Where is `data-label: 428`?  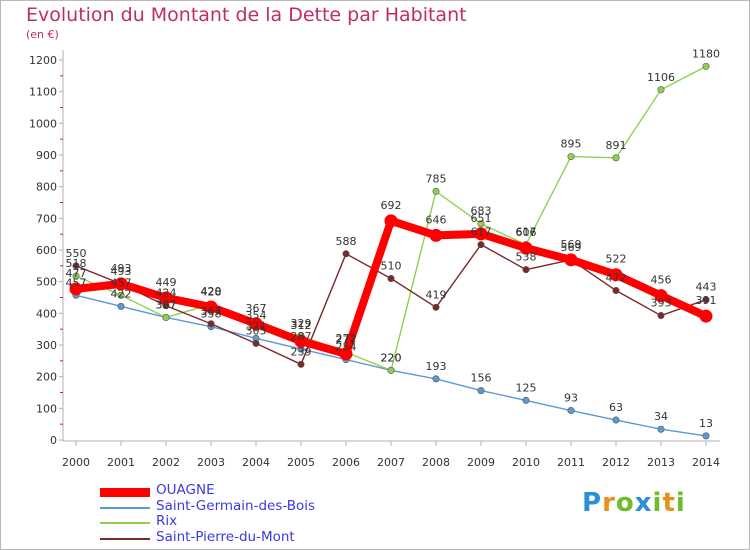 data-label: 428 is located at coordinates (211, 291).